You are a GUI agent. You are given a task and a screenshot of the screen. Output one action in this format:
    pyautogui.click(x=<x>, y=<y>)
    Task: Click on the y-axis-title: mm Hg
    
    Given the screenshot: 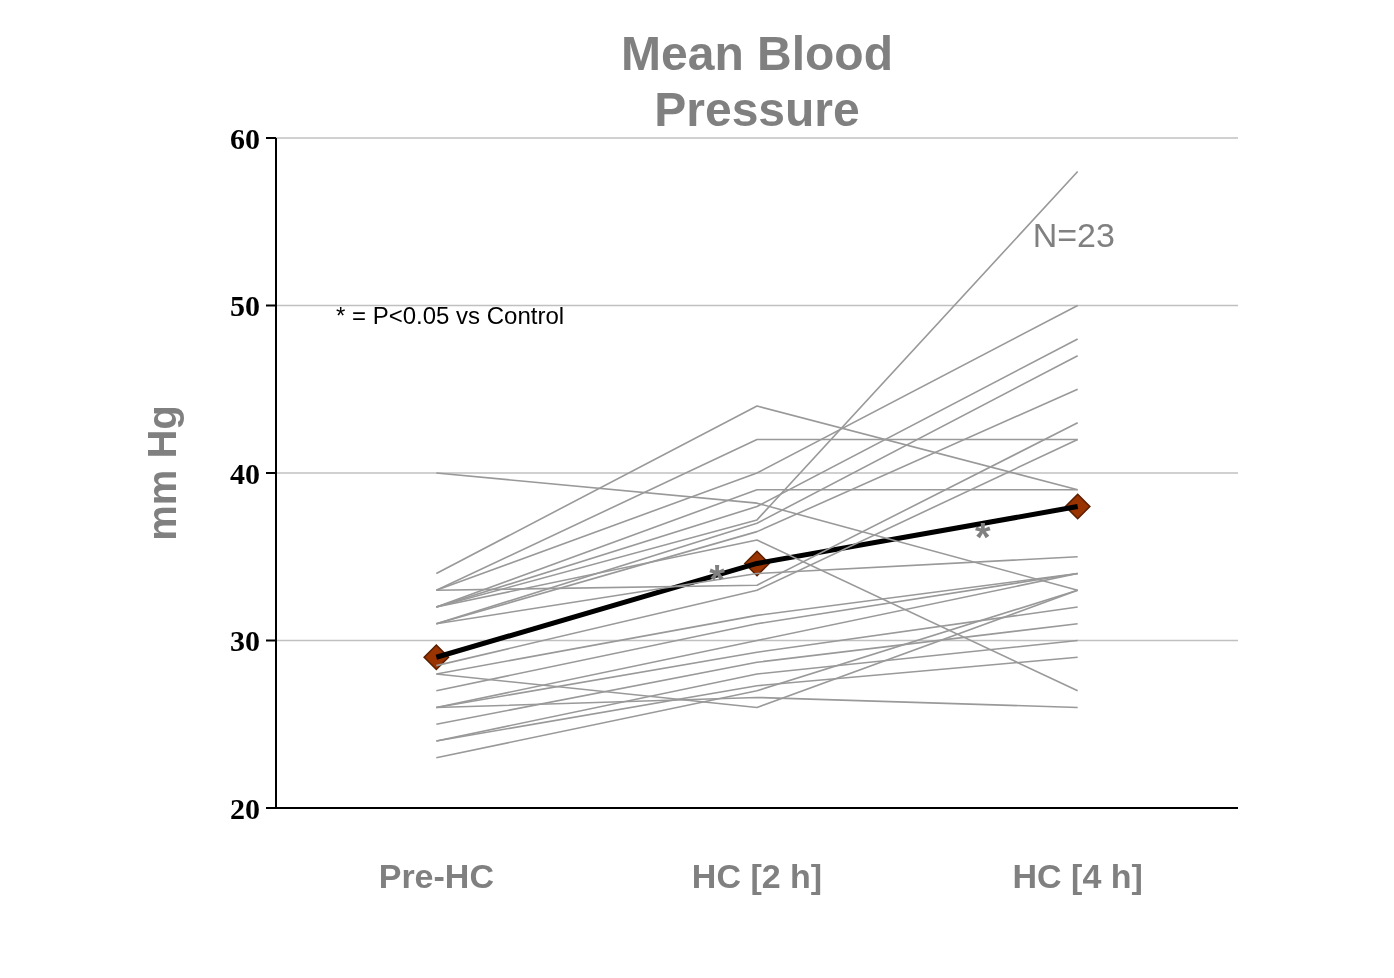 What is the action you would take?
    pyautogui.click(x=162, y=473)
    